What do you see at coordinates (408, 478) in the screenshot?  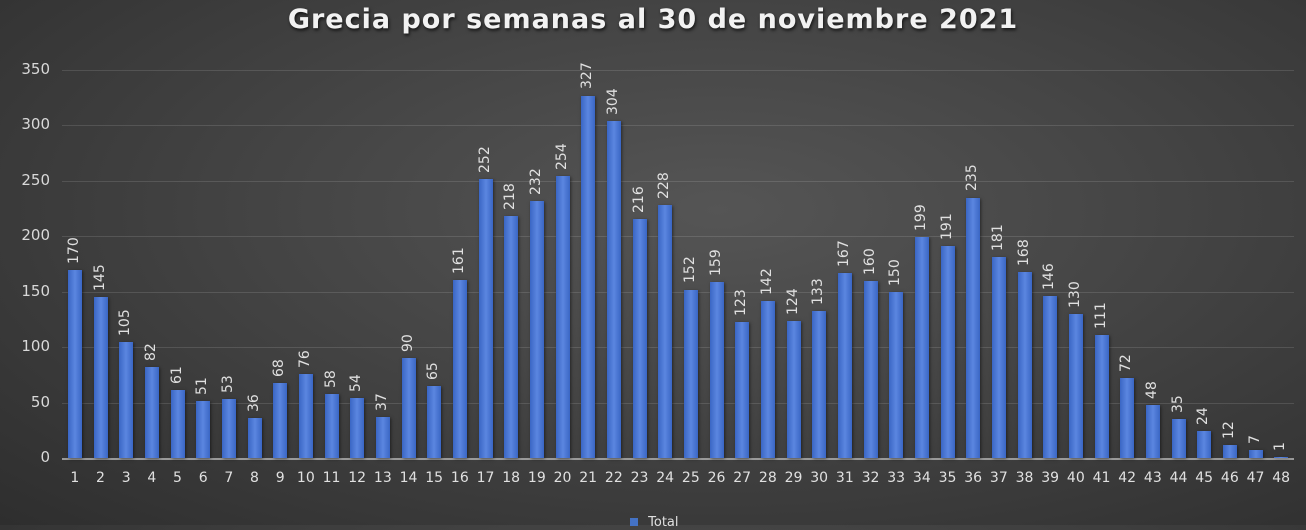 I see `x-tick-label: 14` at bounding box center [408, 478].